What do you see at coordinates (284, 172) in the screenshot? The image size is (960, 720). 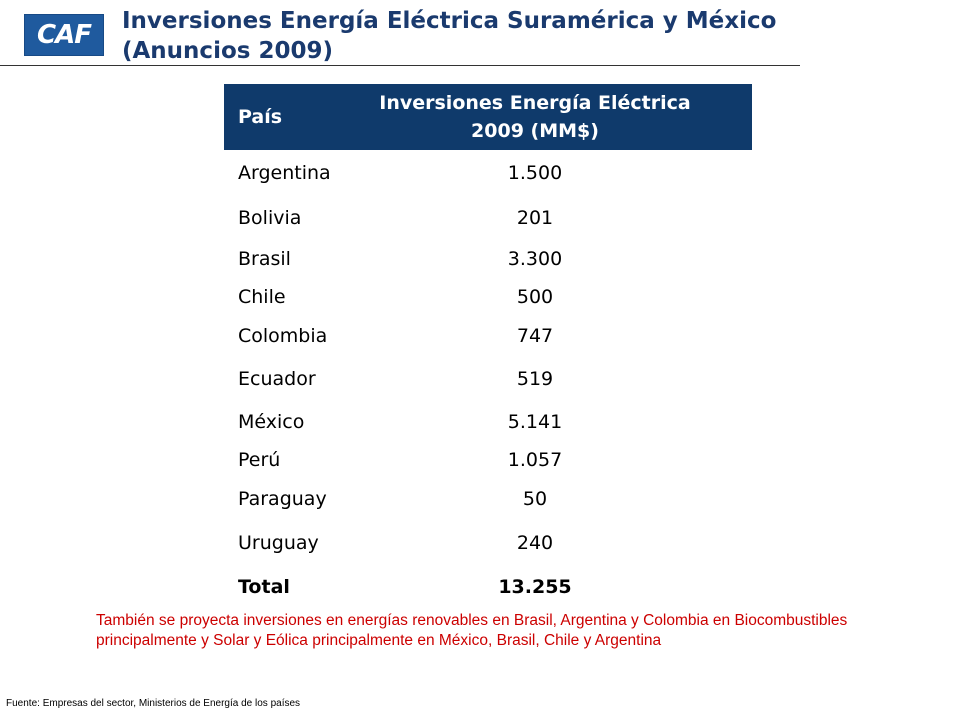 I see `country-cell: Argentina` at bounding box center [284, 172].